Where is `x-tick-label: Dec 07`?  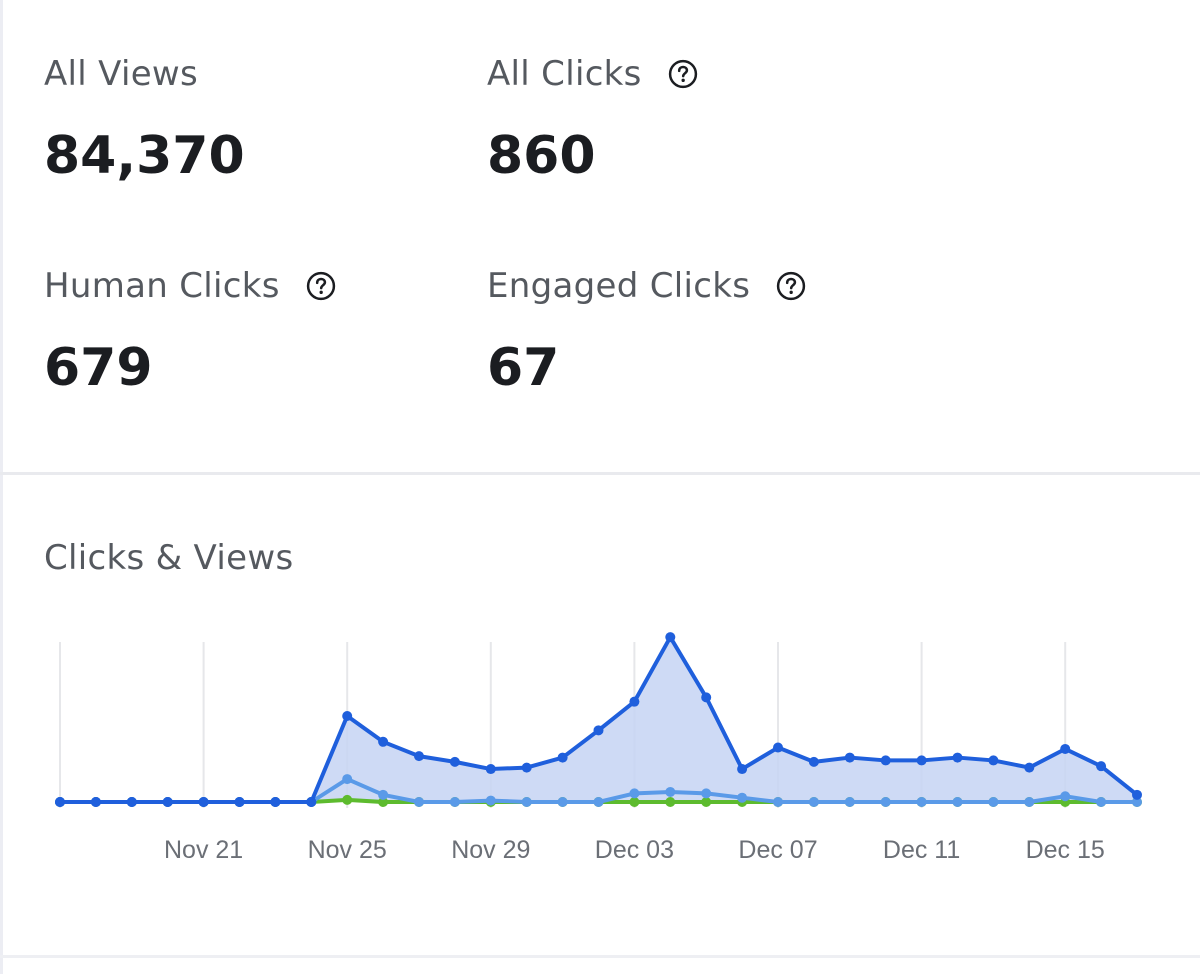 x-tick-label: Dec 07 is located at coordinates (777, 850).